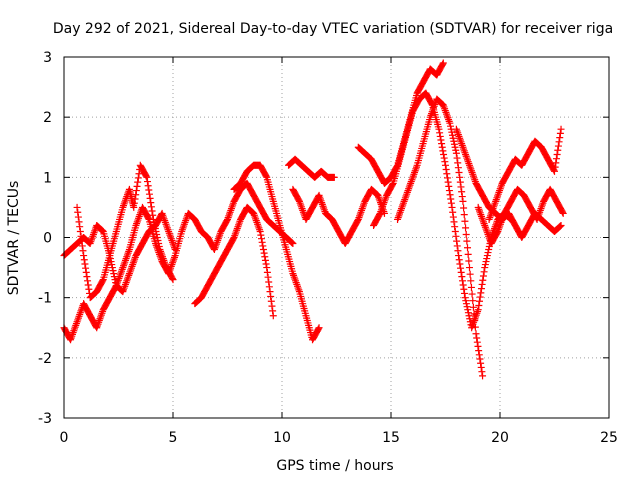 The width and height of the screenshot is (640, 480). I want to click on y-tick-label: 3, so click(47, 58).